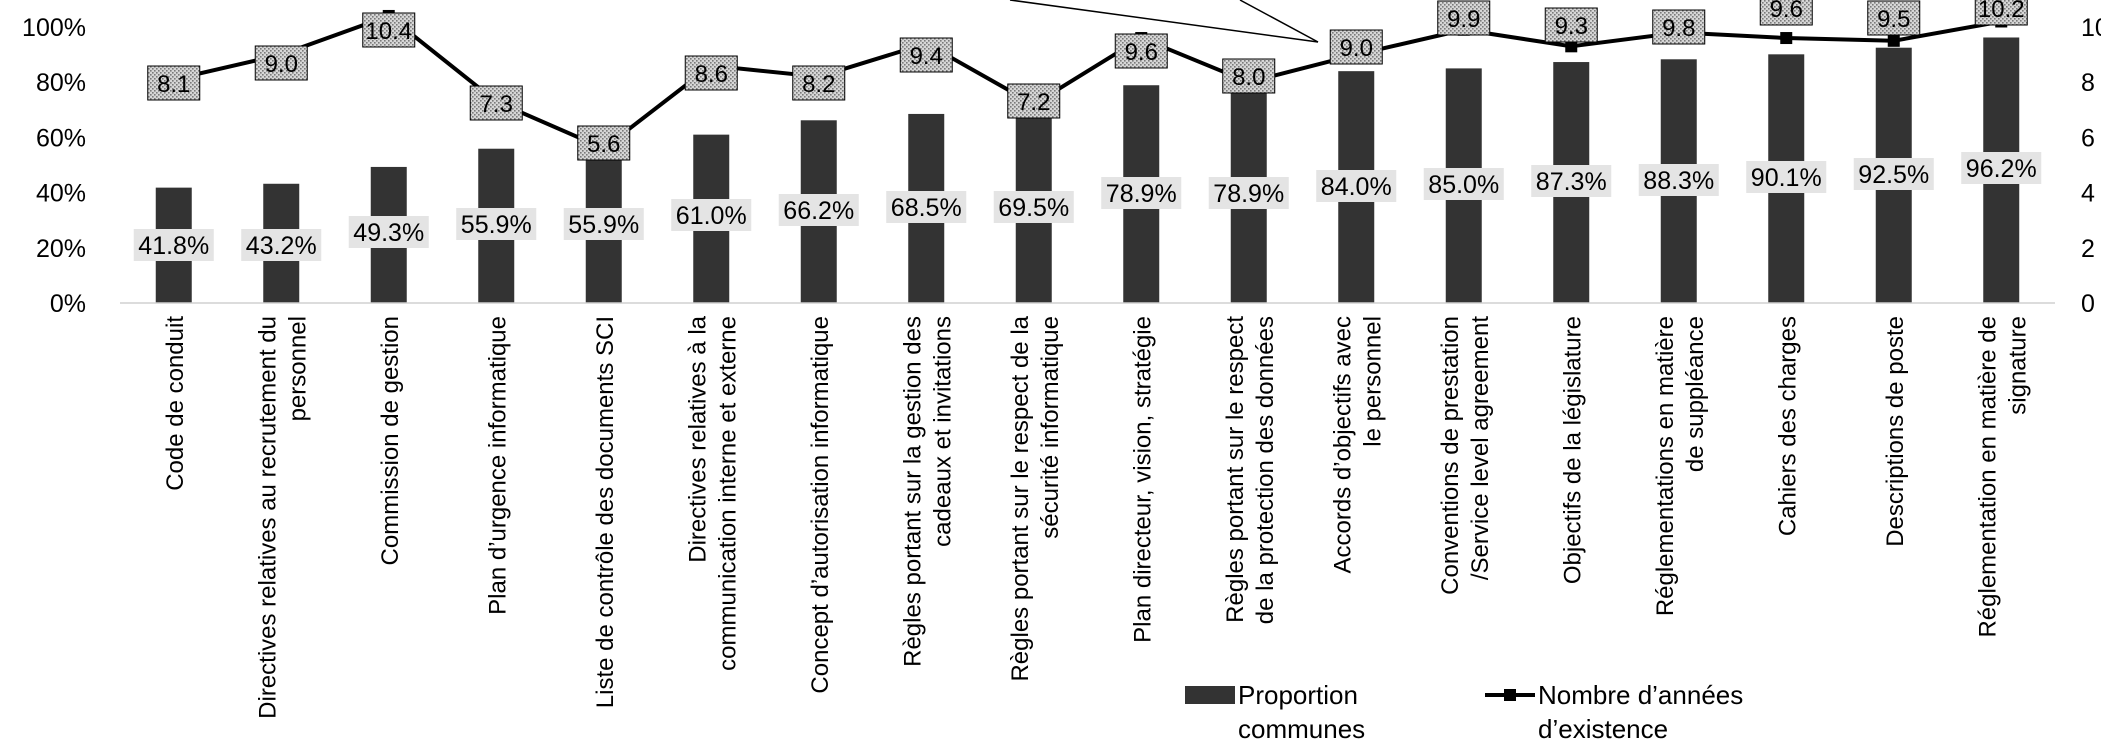 The width and height of the screenshot is (2101, 749). Describe the element at coordinates (2088, 83) in the screenshot. I see `y-right-tick-label: 8` at that location.